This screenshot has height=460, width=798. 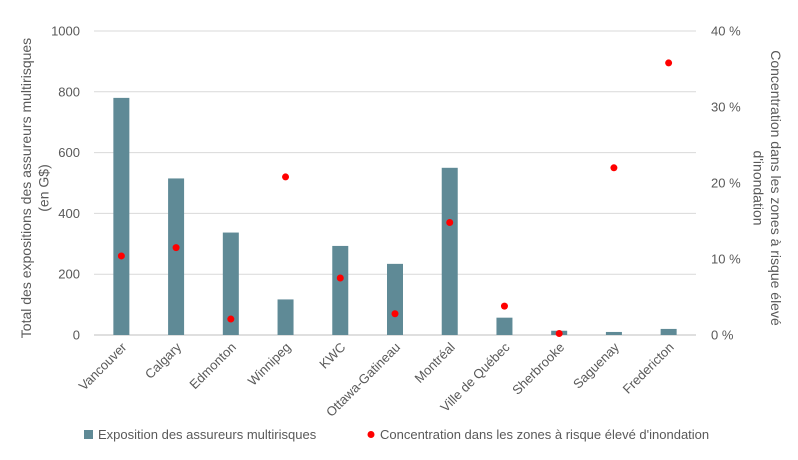 What do you see at coordinates (65, 31) in the screenshot?
I see `left-tick-label: 1000` at bounding box center [65, 31].